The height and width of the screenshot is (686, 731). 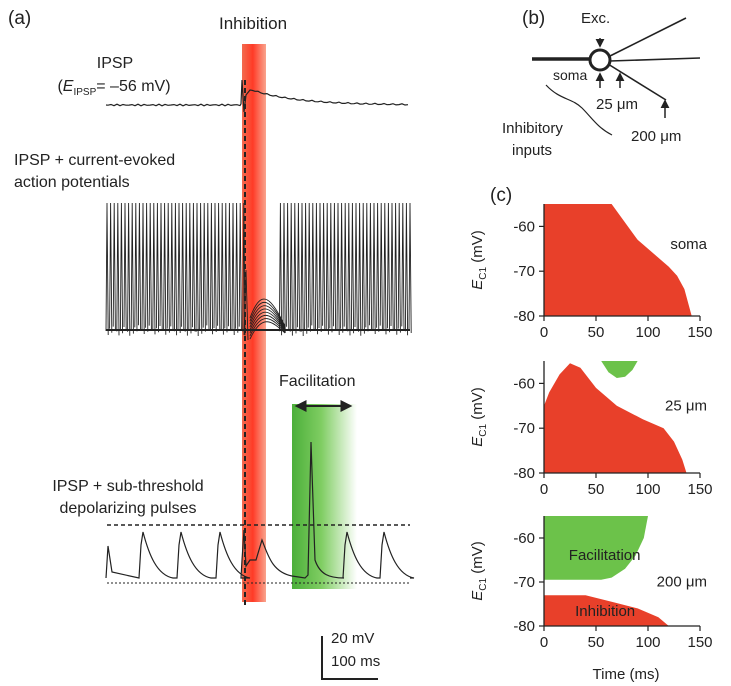 I want to click on inhibition-label: Inhibition, so click(x=253, y=23).